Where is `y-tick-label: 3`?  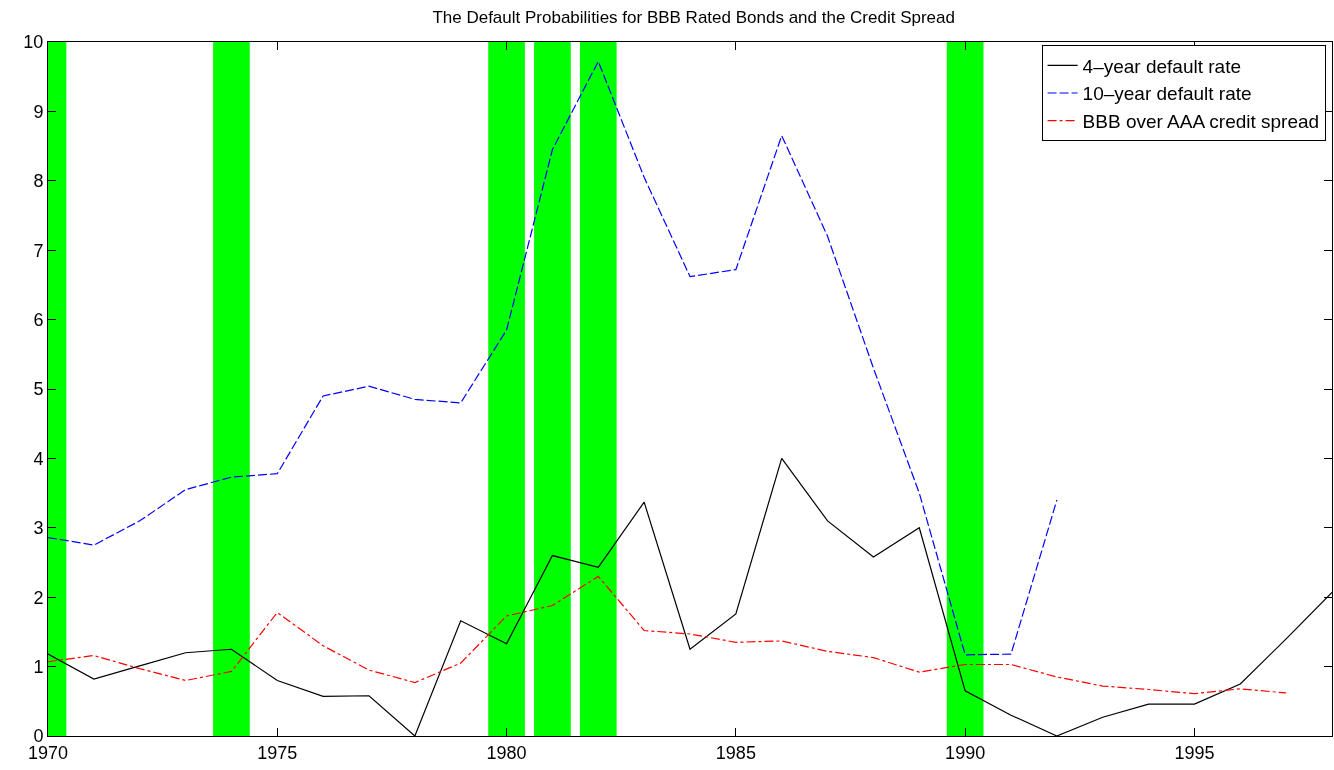
y-tick-label: 3 is located at coordinates (38, 528).